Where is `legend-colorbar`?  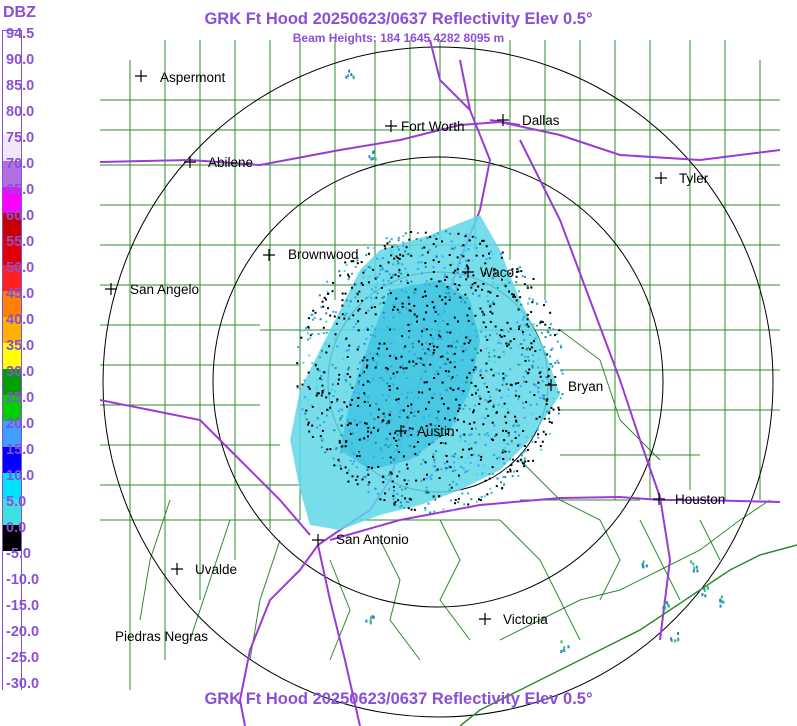
legend-colorbar is located at coordinates (12, 368).